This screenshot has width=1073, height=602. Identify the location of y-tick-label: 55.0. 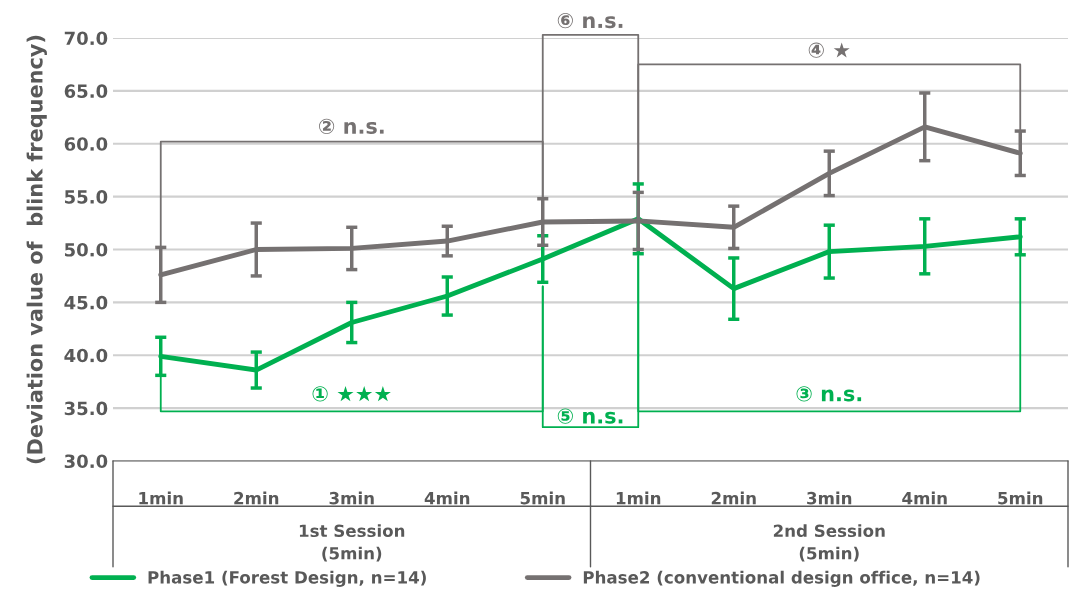
(86, 197).